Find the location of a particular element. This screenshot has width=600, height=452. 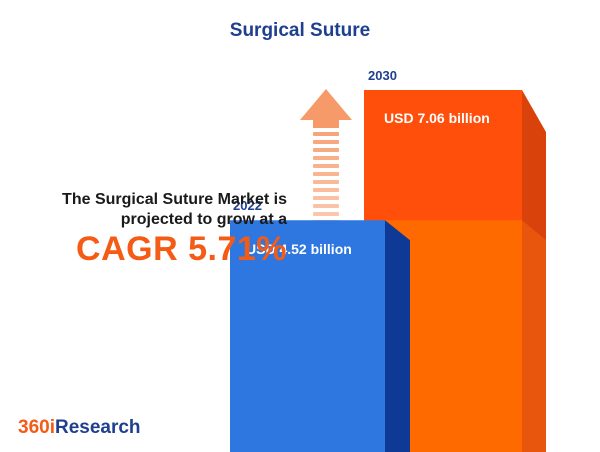

headline-line-2: projected to grow at a is located at coordinates (203, 219).